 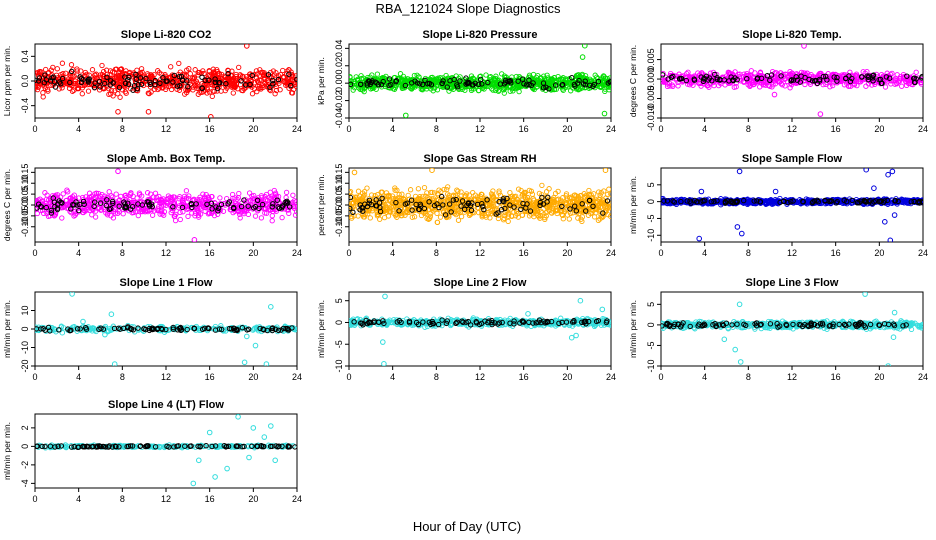 What do you see at coordinates (339, 118) in the screenshot?
I see `y-tick-label: -0.04` at bounding box center [339, 118].